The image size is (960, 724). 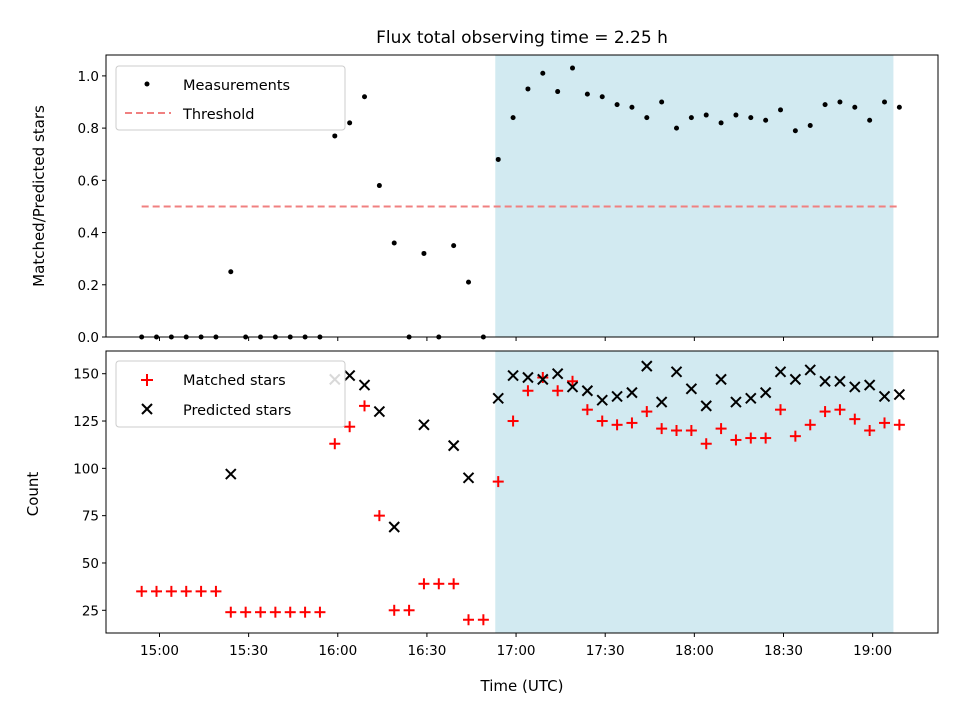 I want to click on y-tick-label: 0.8, so click(x=88, y=129).